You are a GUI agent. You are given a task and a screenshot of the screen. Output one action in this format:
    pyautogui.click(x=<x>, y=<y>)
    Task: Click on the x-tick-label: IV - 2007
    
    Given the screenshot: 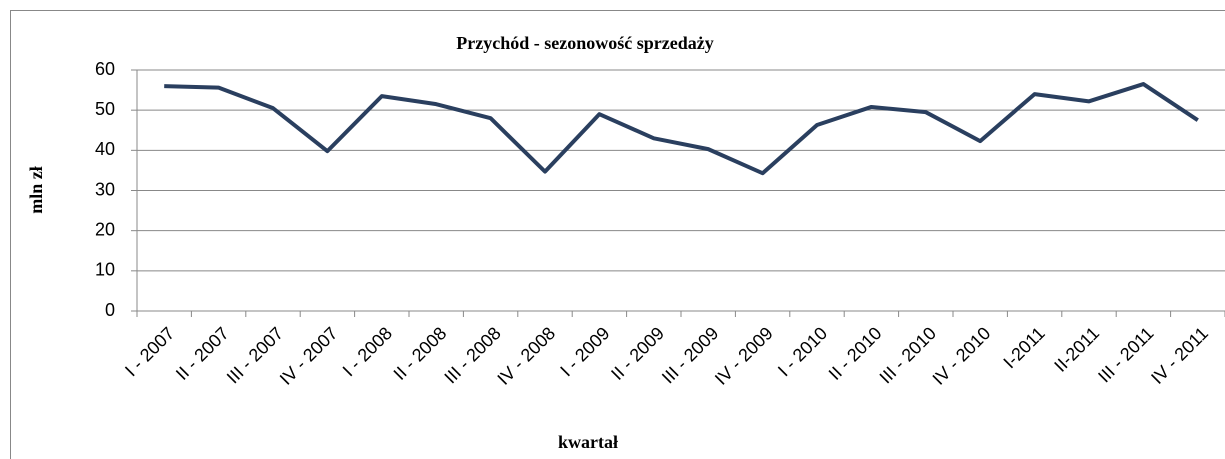 What is the action you would take?
    pyautogui.click(x=309, y=356)
    